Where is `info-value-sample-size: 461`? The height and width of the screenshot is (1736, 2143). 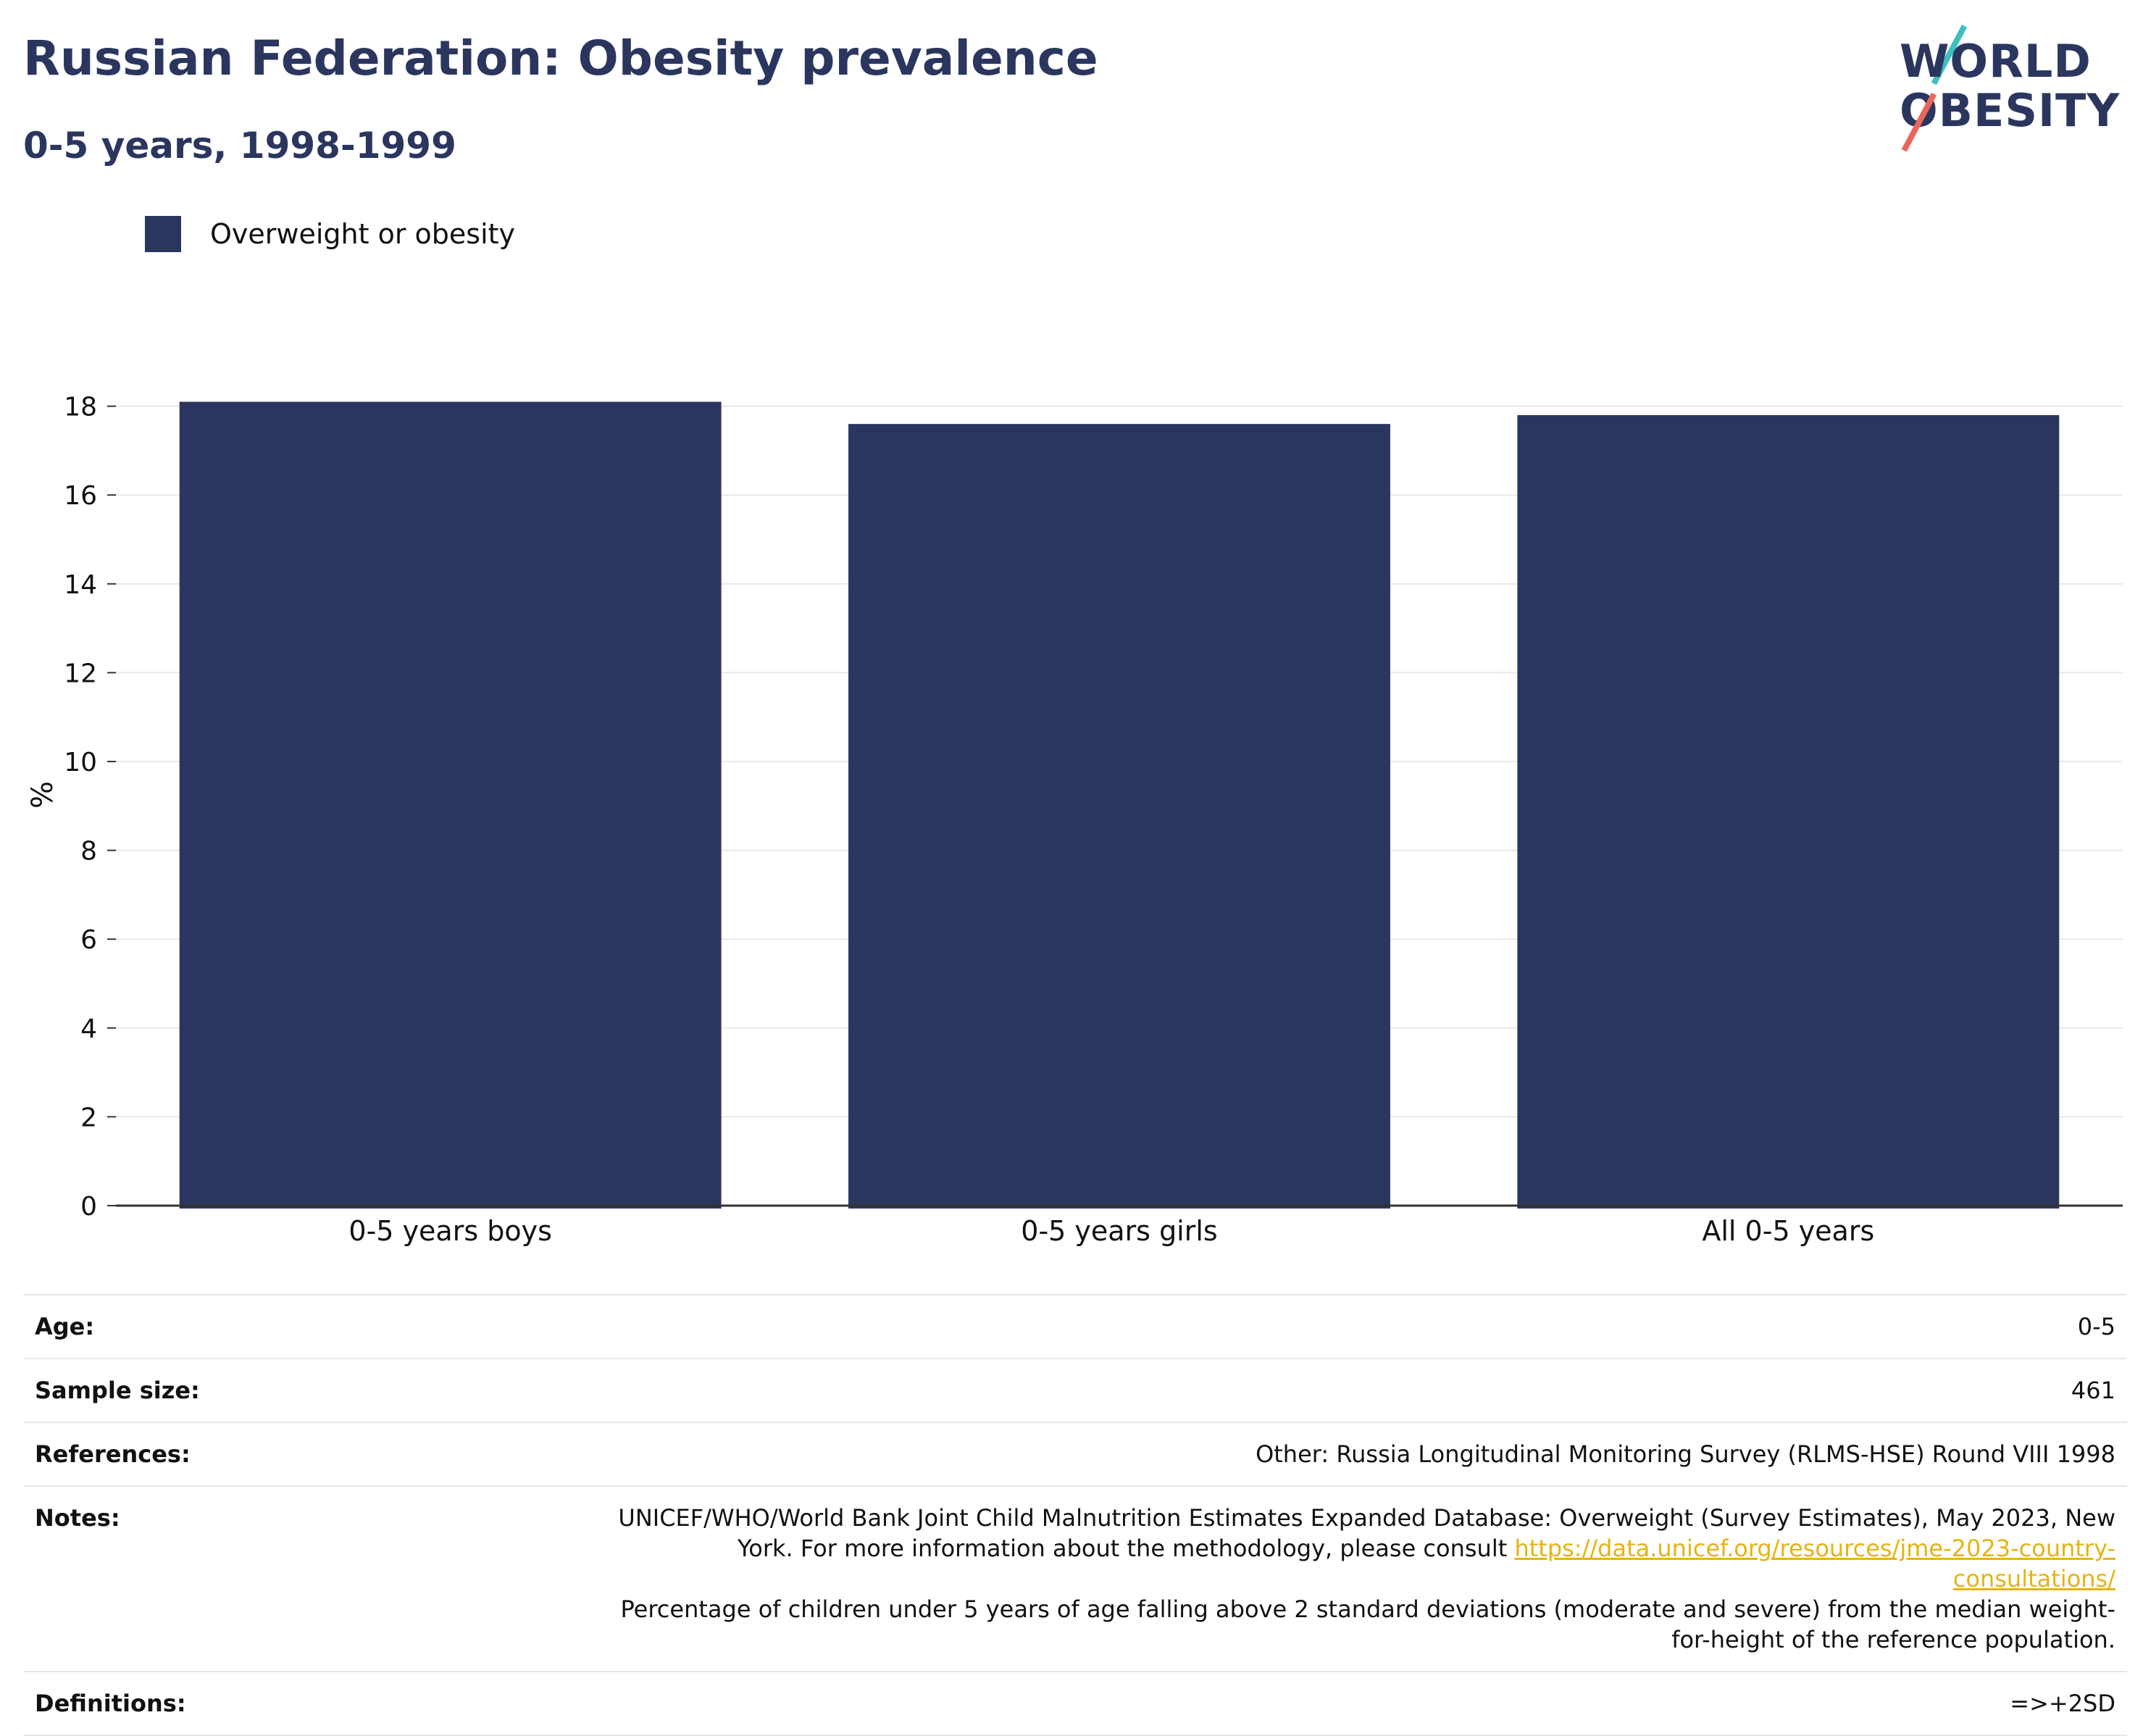 info-value-sample-size: 461 is located at coordinates (2093, 1390).